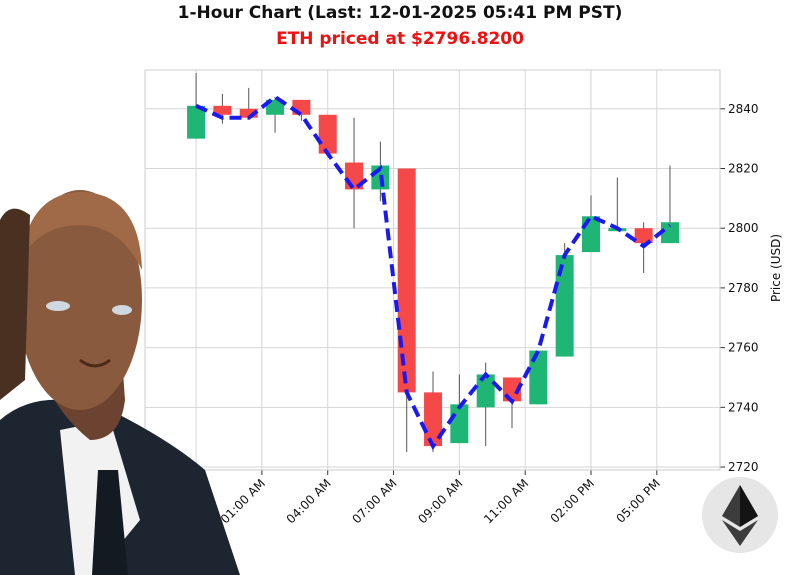  Describe the element at coordinates (440, 501) in the screenshot. I see `x-tick-label: 09:00 AM` at that location.